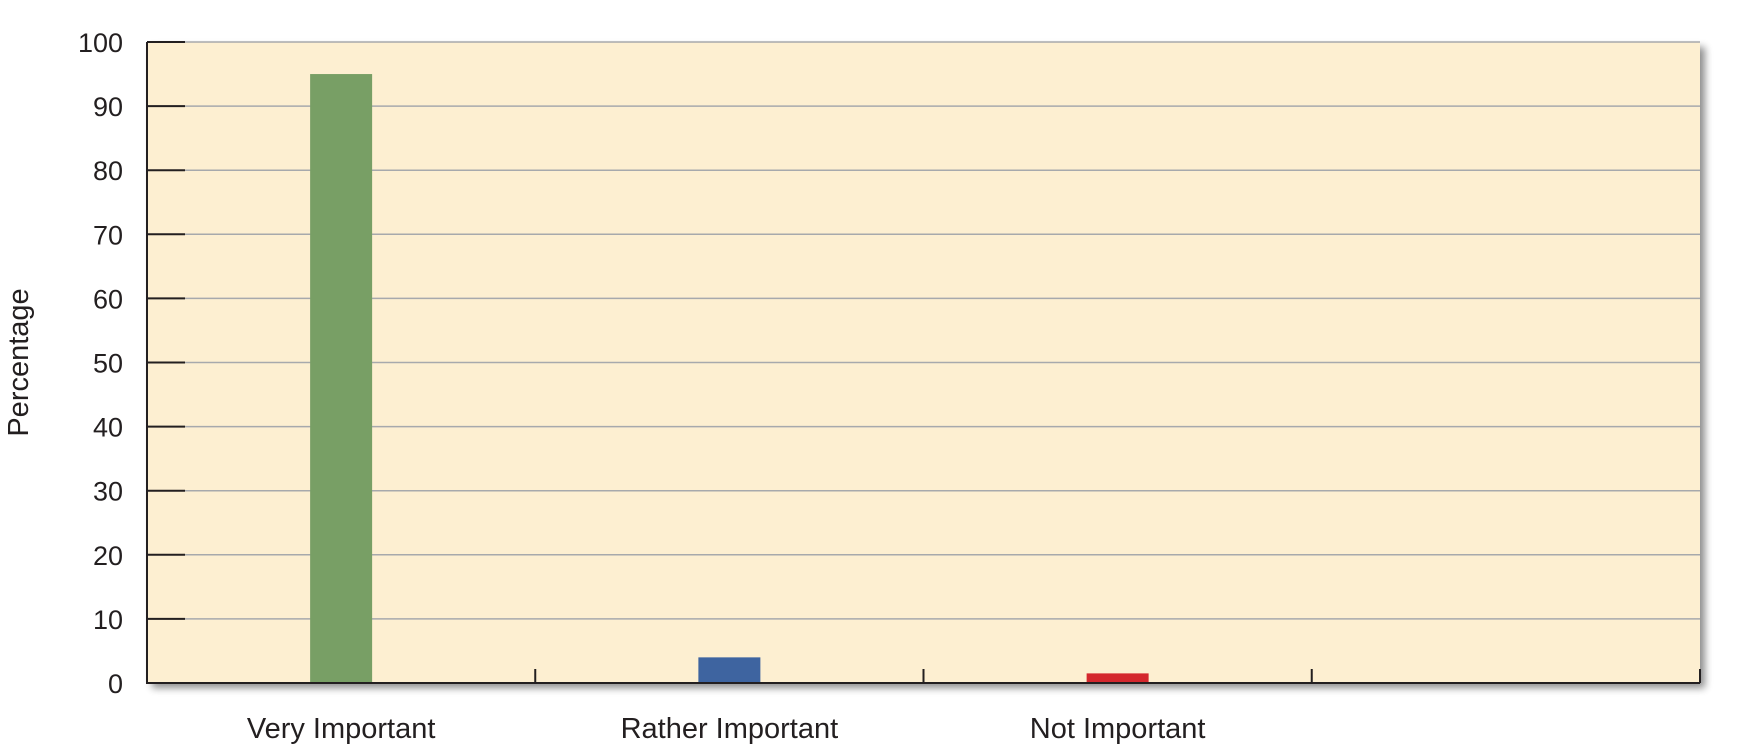 This screenshot has width=1738, height=745. I want to click on y-tick-label: 20, so click(108, 556).